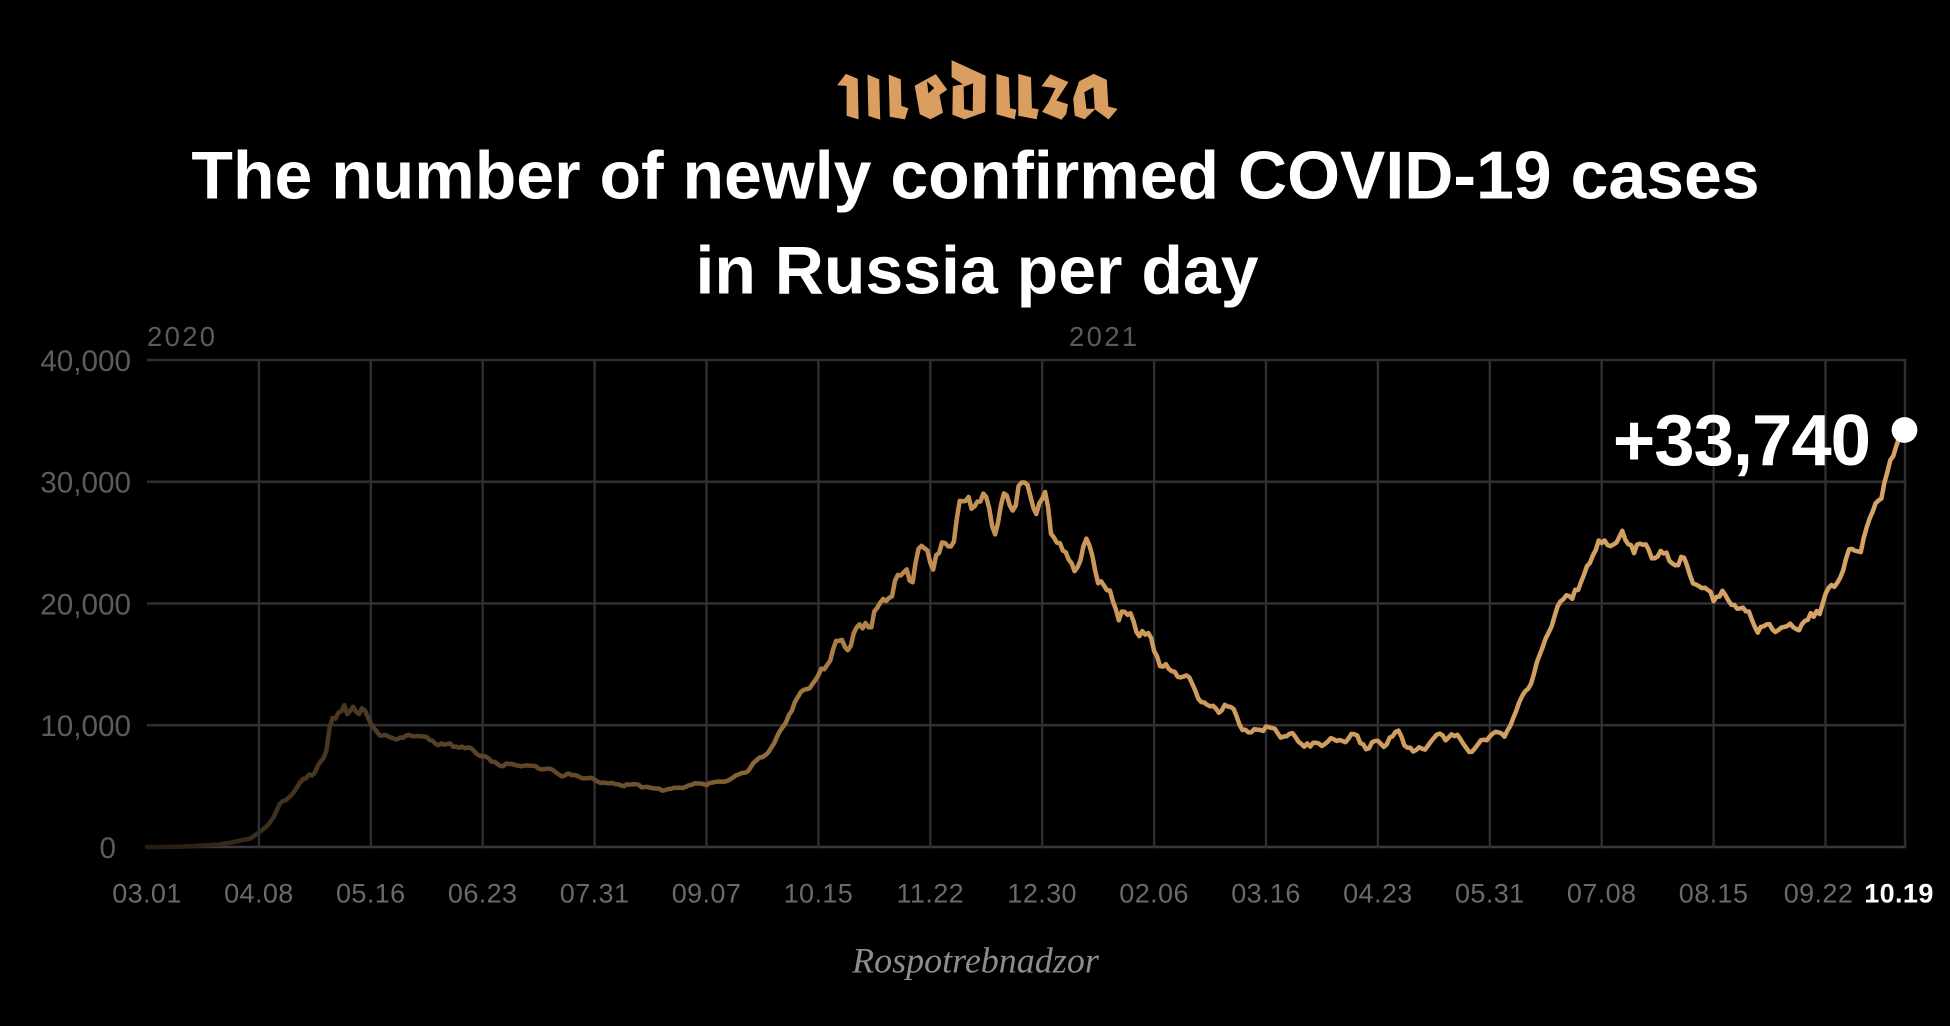 This screenshot has width=1950, height=1026. I want to click on svg-text: 07.08, so click(1602, 894).